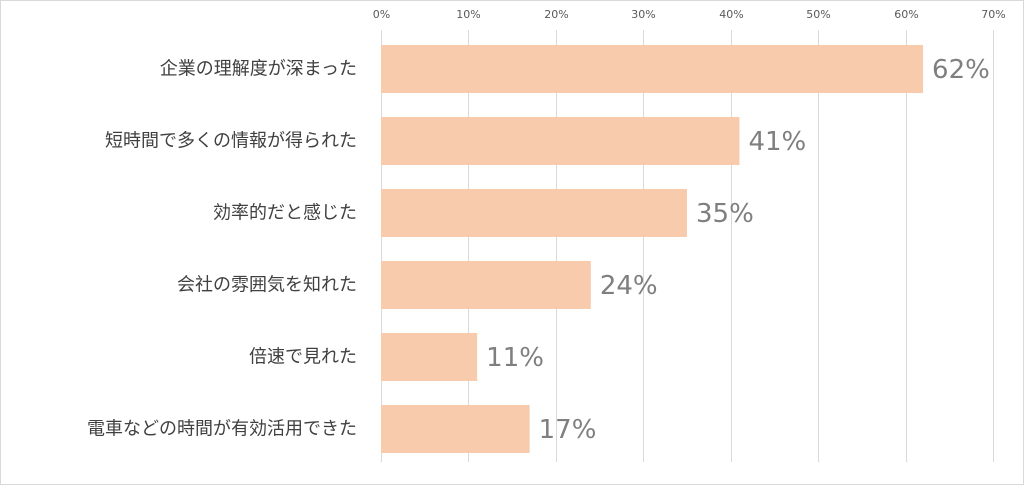 The height and width of the screenshot is (485, 1024). Describe the element at coordinates (556, 14) in the screenshot. I see `x-tick-label: 20%` at that location.